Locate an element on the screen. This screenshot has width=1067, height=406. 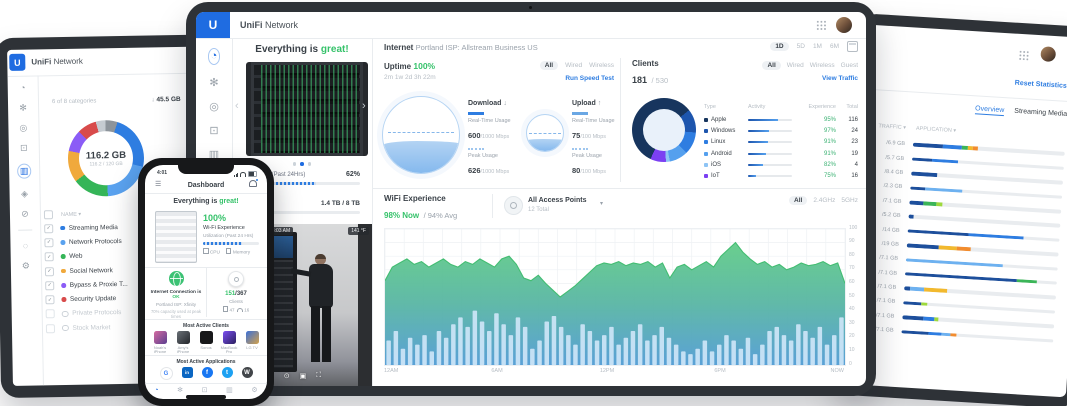
select-all-checkbox is located at coordinates (48, 215).